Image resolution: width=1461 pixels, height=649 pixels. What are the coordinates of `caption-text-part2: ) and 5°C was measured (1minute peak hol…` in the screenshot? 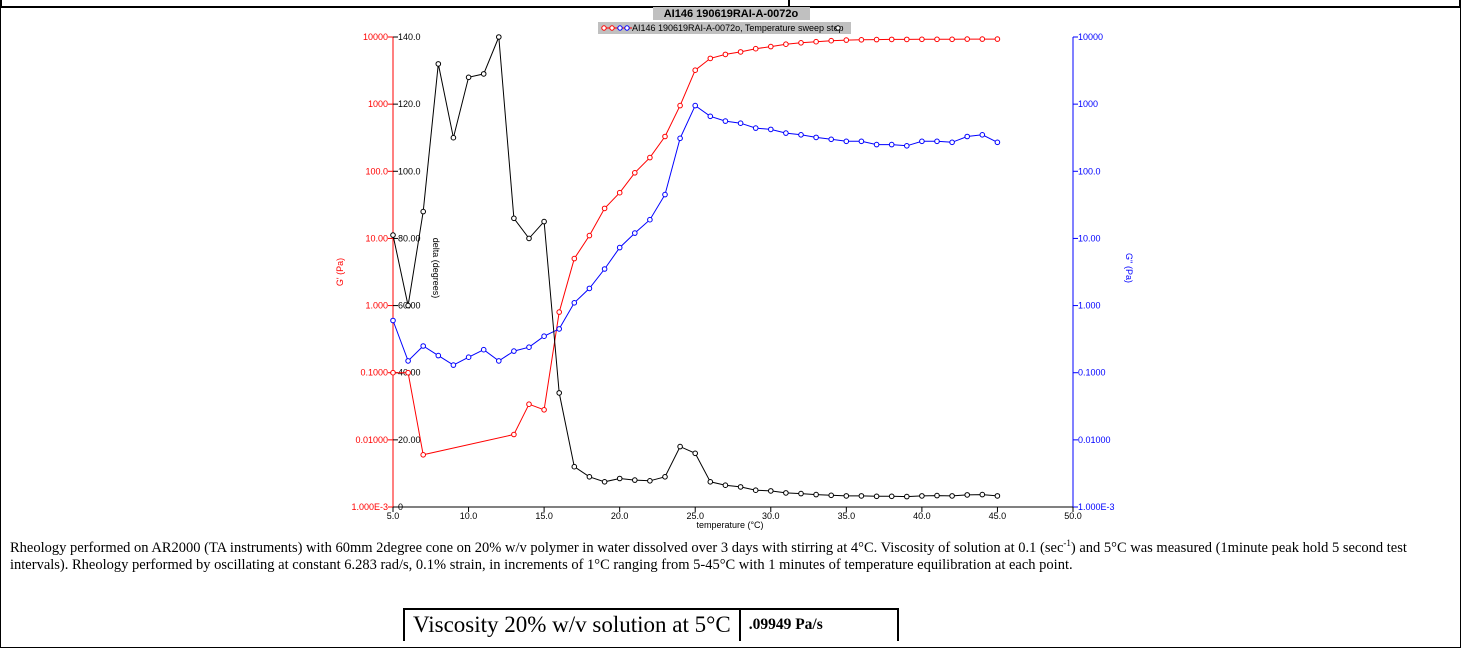 It's located at (708, 556).